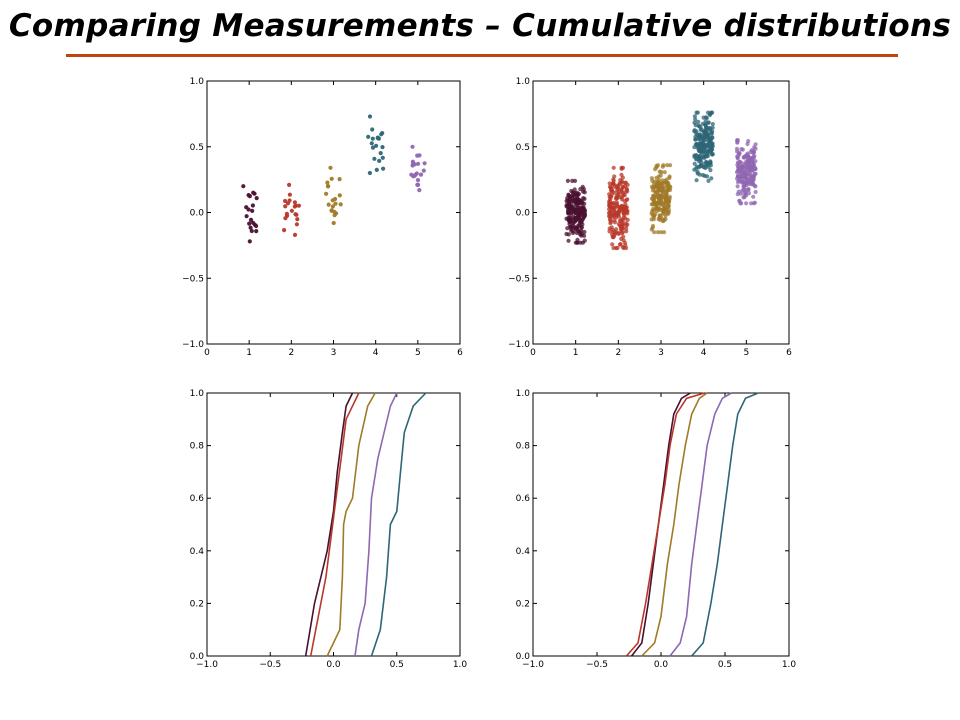 The height and width of the screenshot is (720, 960). I want to click on panel-bottom-right: −1.0 −0.5 0.0 0.5 1.0 0.0 0.2 0.4 0.6 0.8 1.0, so click(656, 529).